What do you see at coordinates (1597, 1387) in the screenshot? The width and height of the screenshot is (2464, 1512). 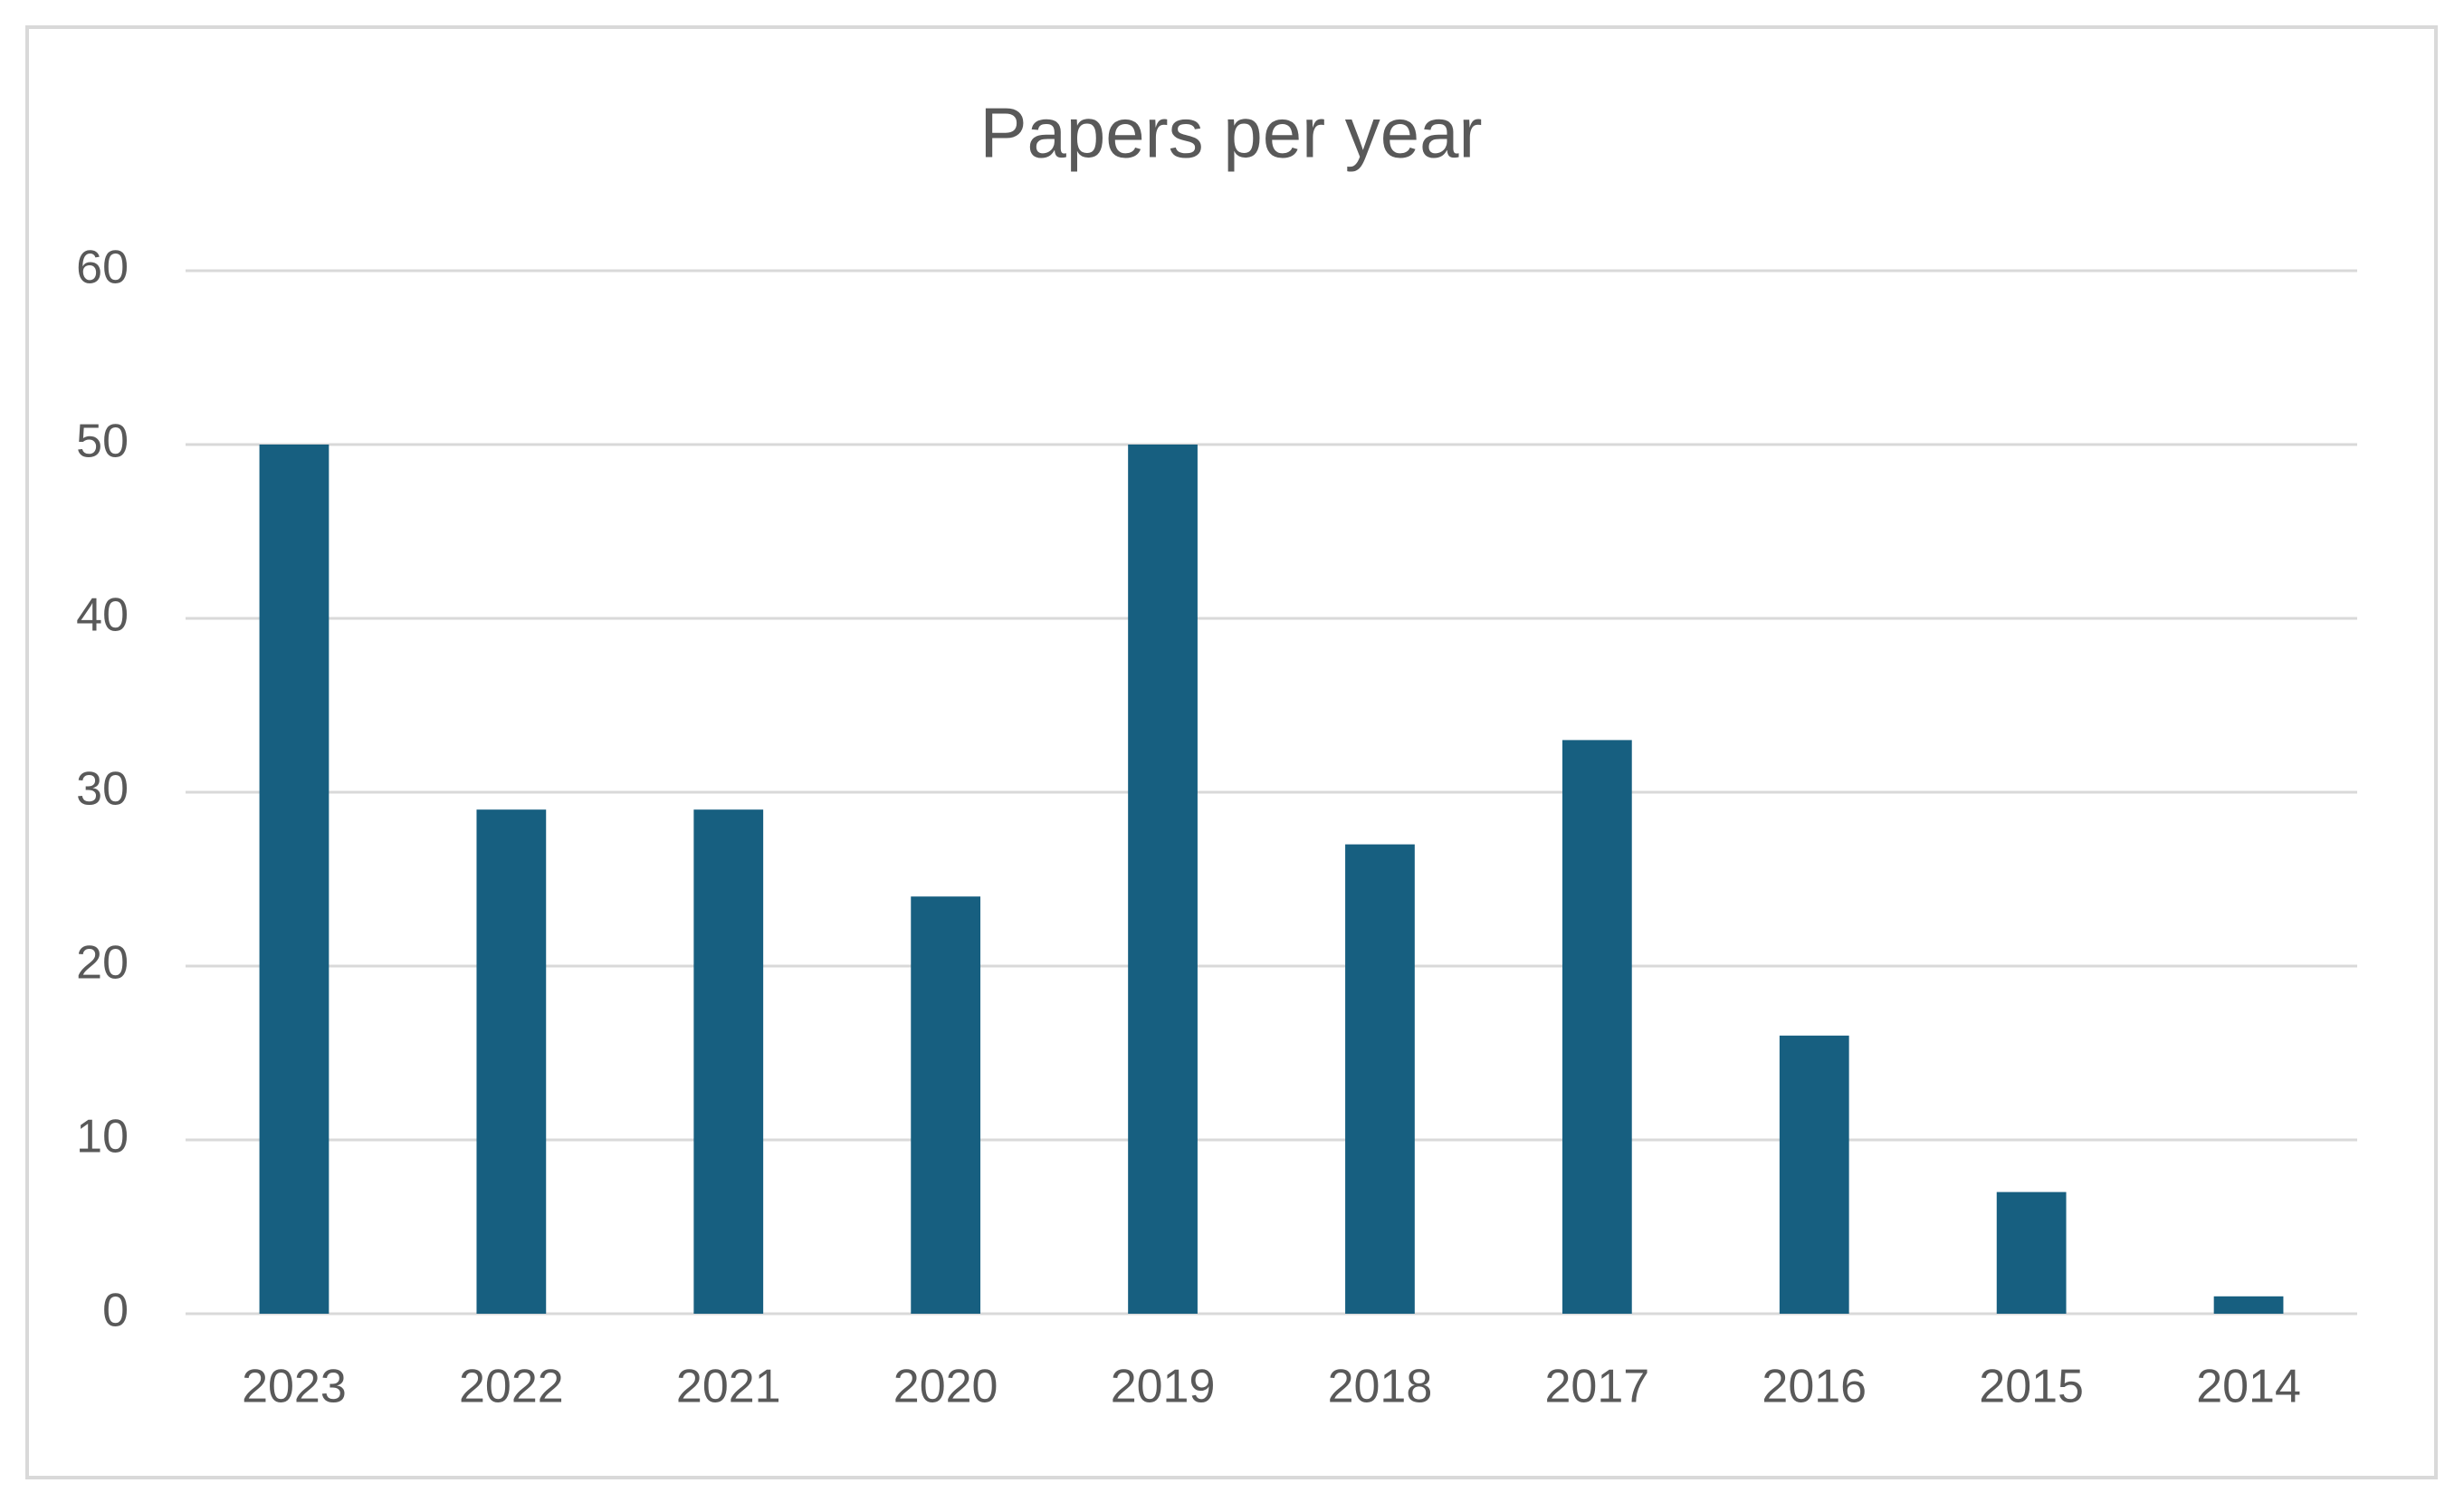 I see `x-tick-label: 2017` at bounding box center [1597, 1387].